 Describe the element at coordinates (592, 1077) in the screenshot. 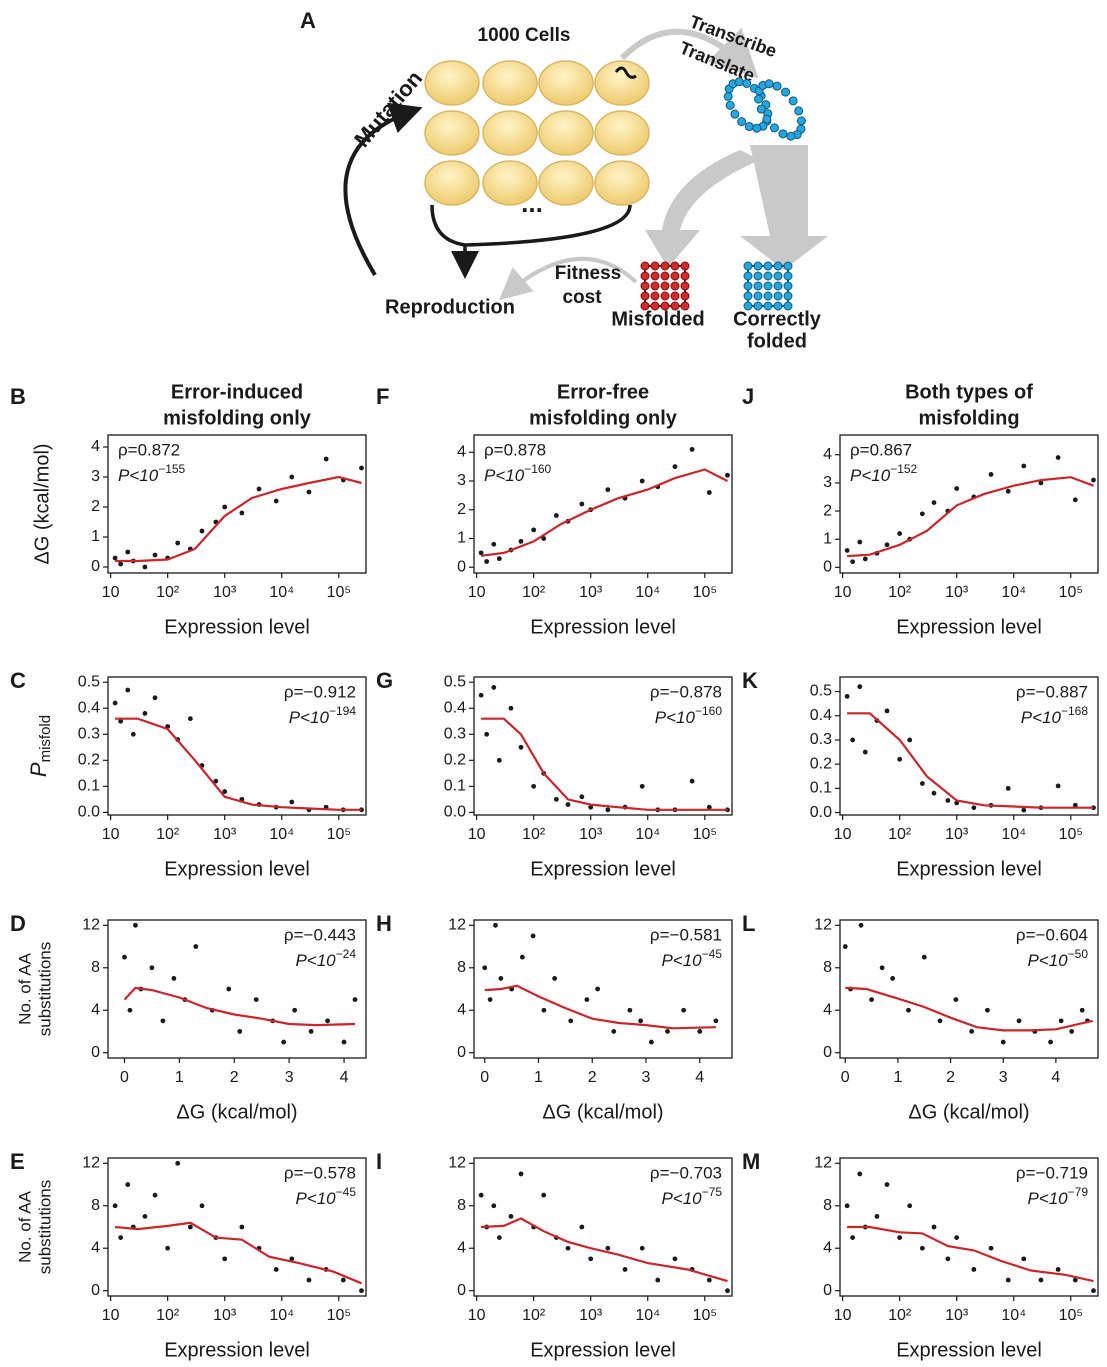

I see `x-tick-label: 2` at that location.